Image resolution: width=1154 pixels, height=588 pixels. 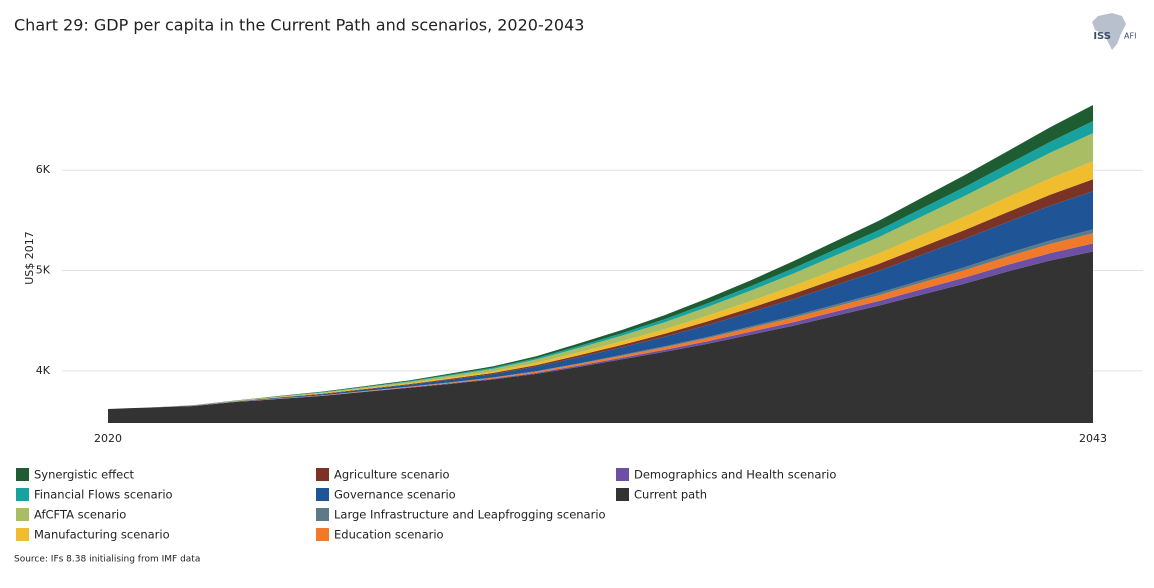 What do you see at coordinates (43, 169) in the screenshot?
I see `y-tick-label: 6K` at bounding box center [43, 169].